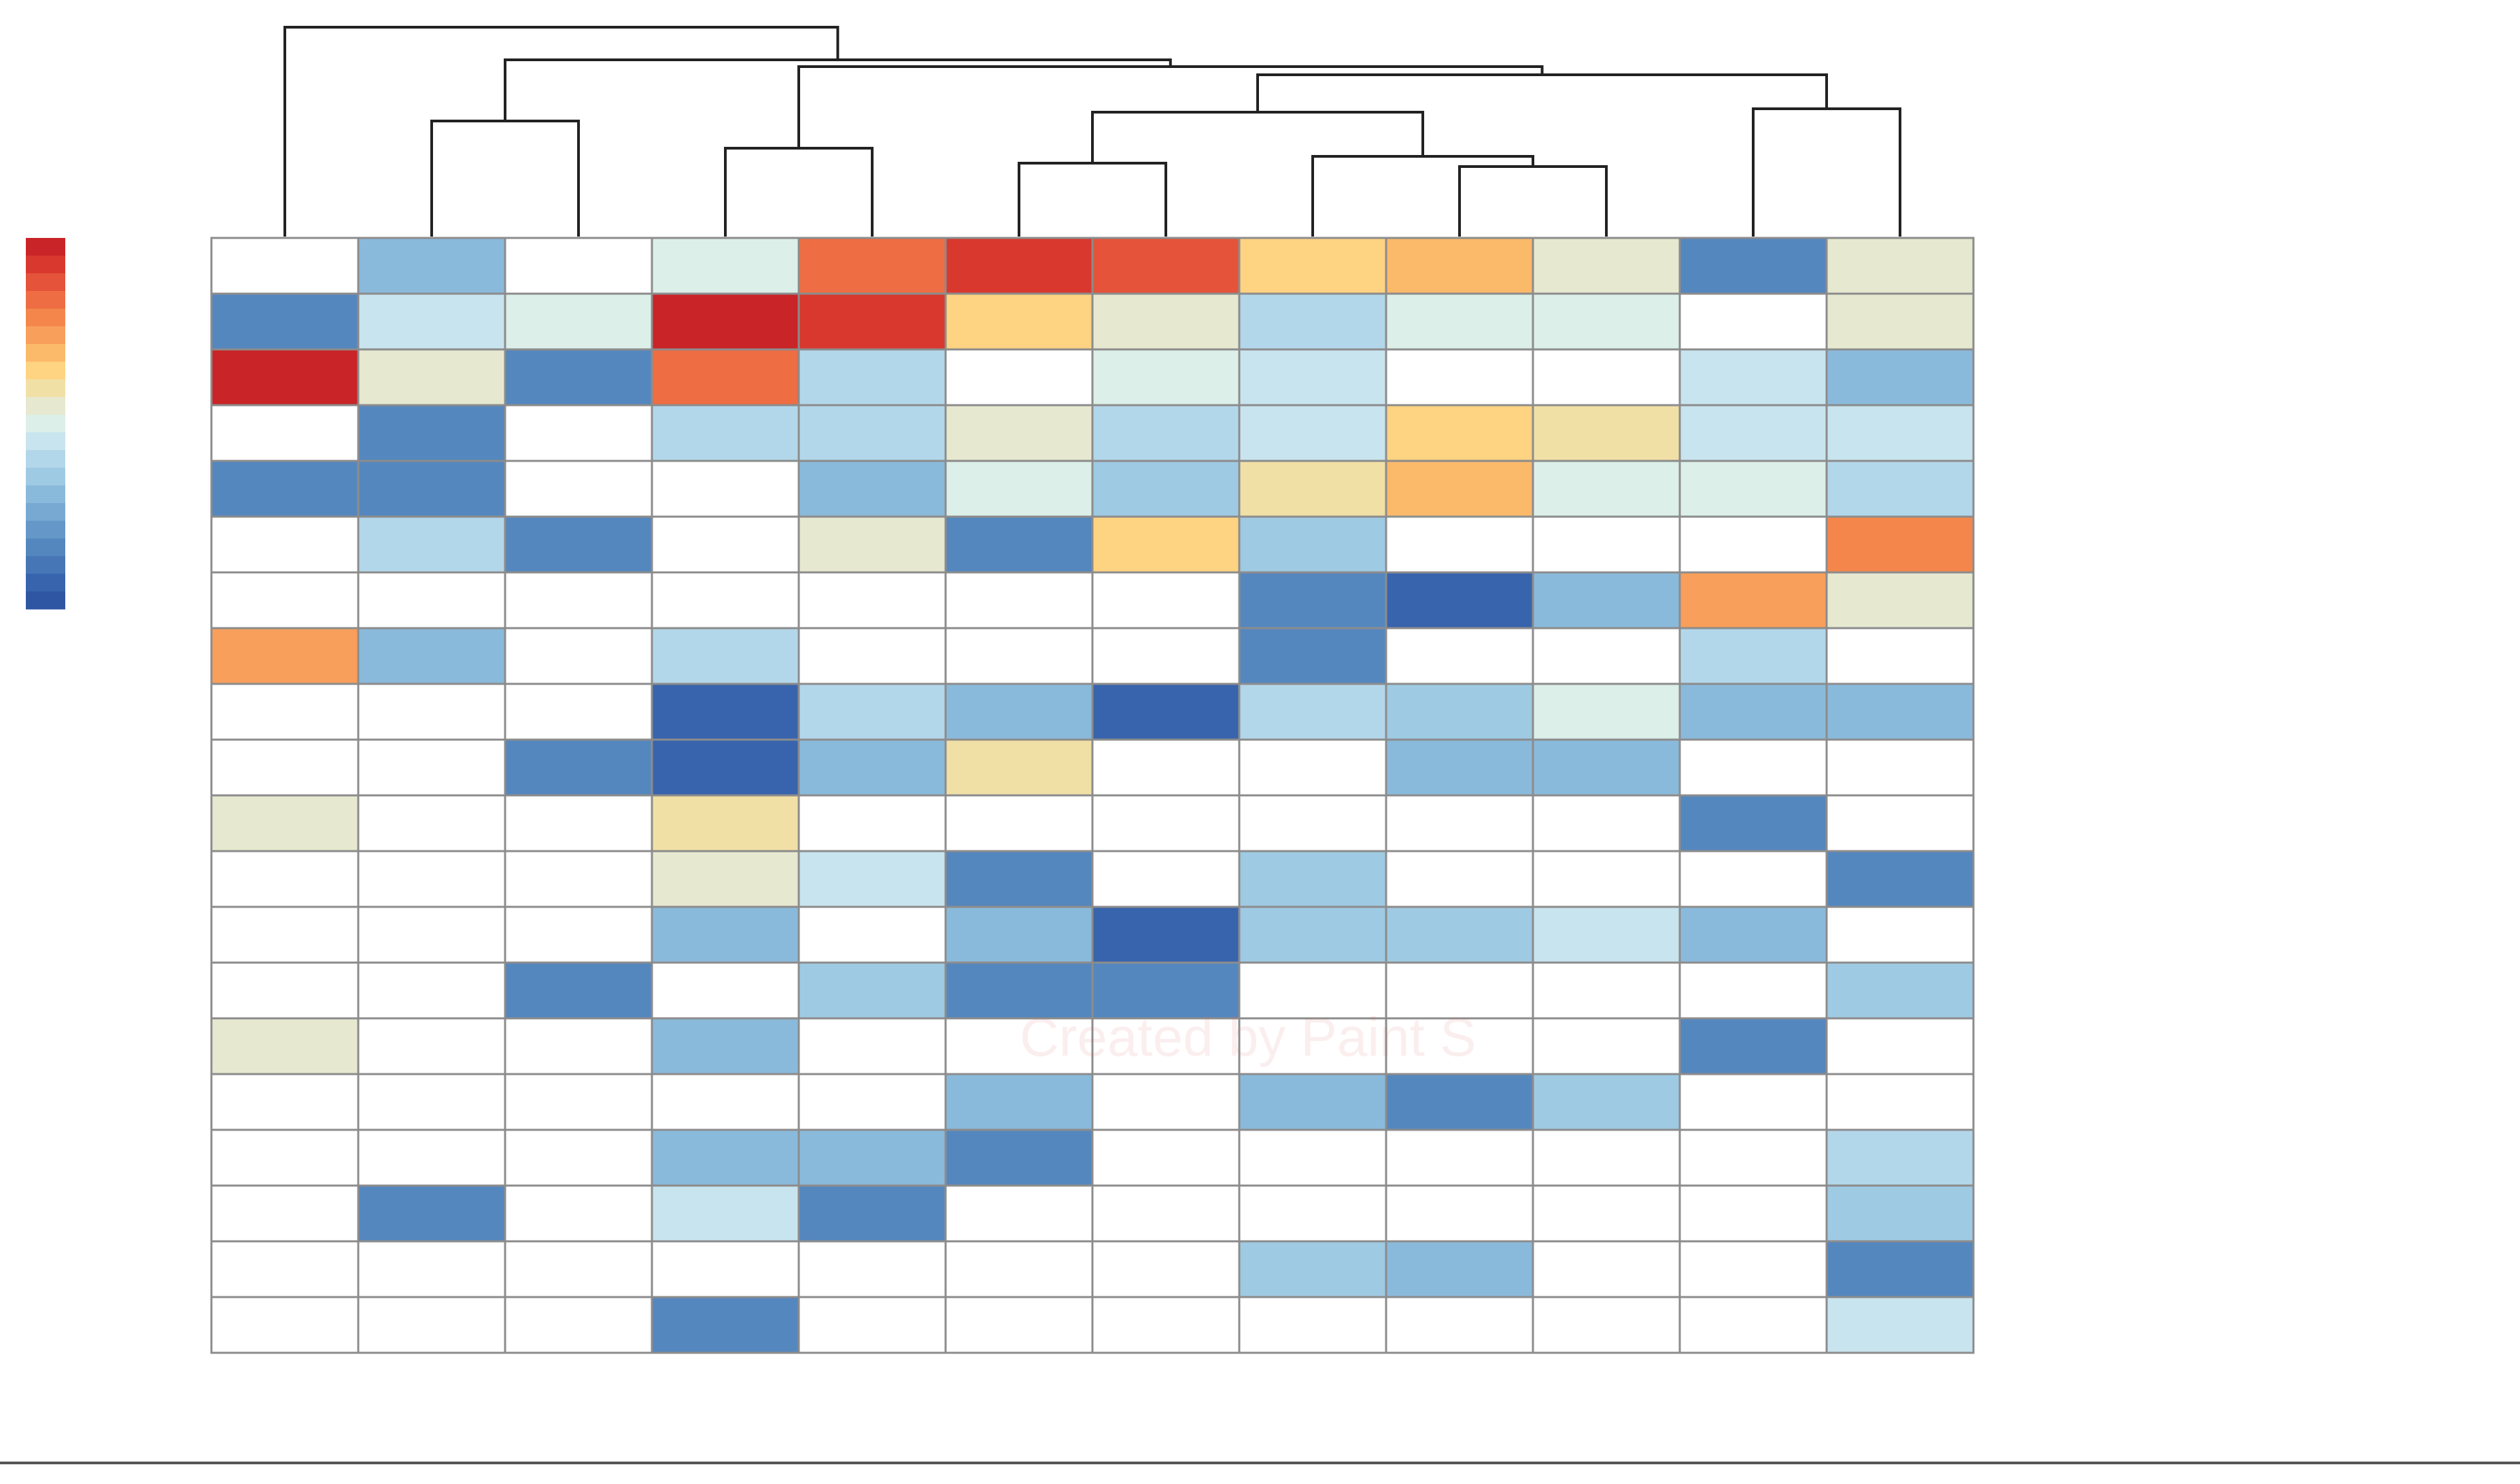 The image size is (2520, 1484). I want to click on color-scale-legend, so click(46, 424).